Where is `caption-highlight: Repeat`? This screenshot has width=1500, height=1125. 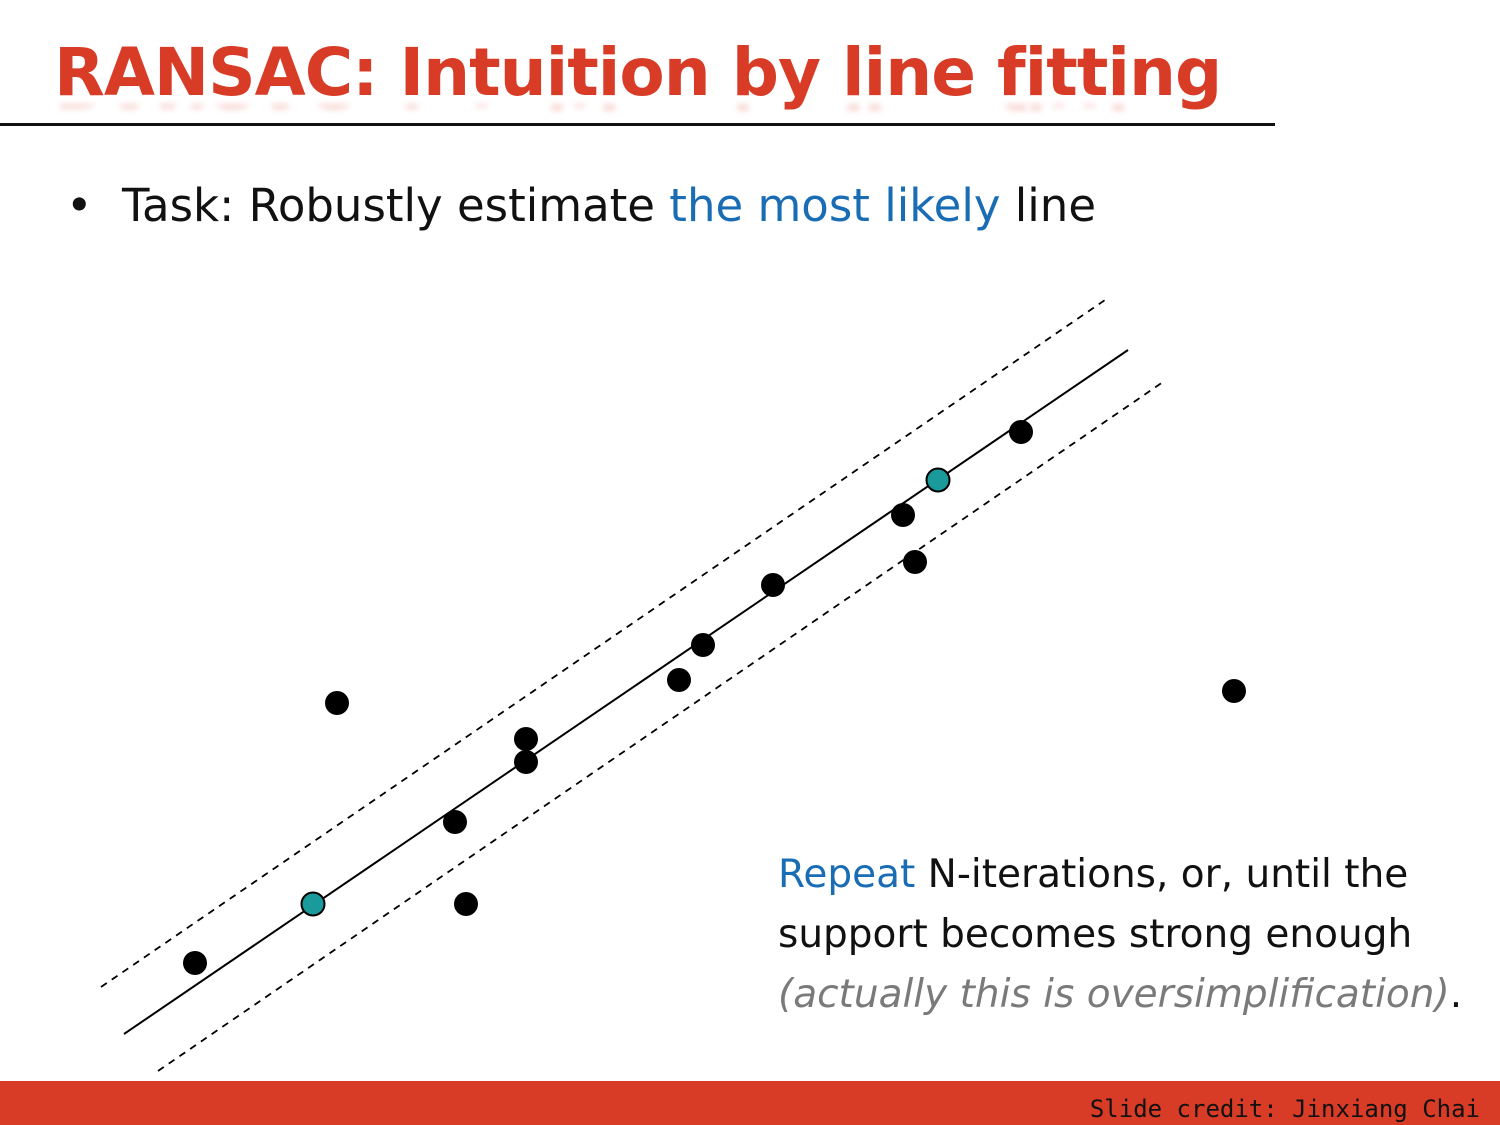
caption-highlight: Repeat is located at coordinates (847, 874).